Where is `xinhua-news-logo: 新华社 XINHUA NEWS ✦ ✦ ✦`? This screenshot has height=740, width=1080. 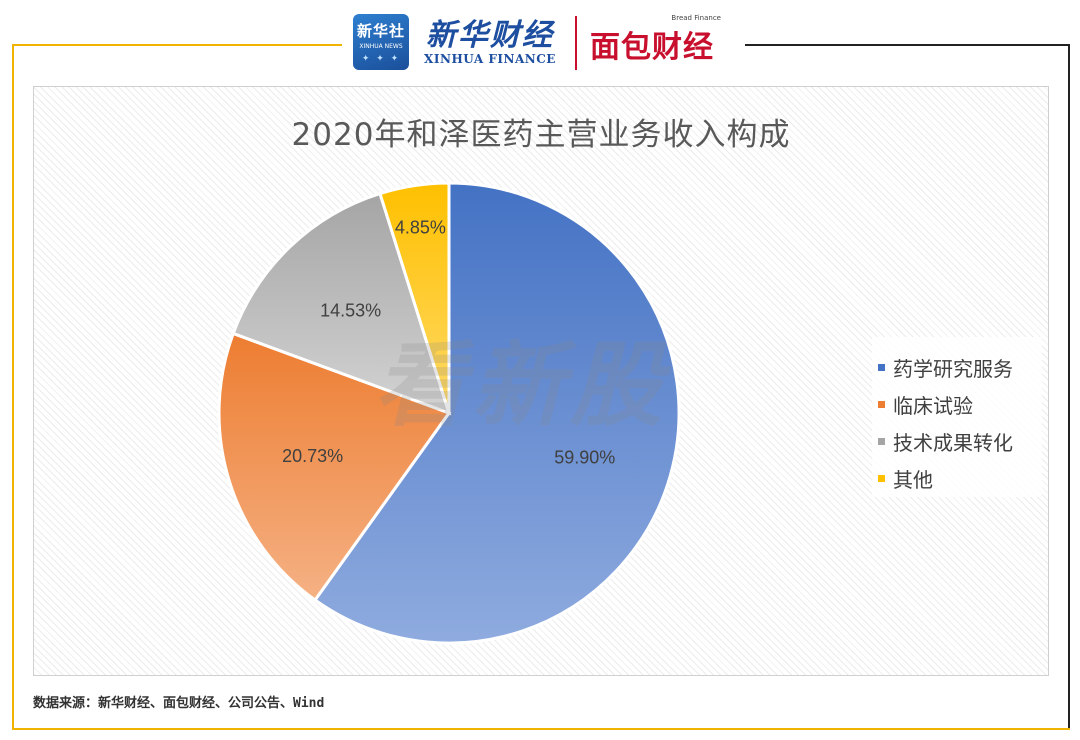
xinhua-news-logo: 新华社 XINHUA NEWS ✦ ✦ ✦ is located at coordinates (381, 42).